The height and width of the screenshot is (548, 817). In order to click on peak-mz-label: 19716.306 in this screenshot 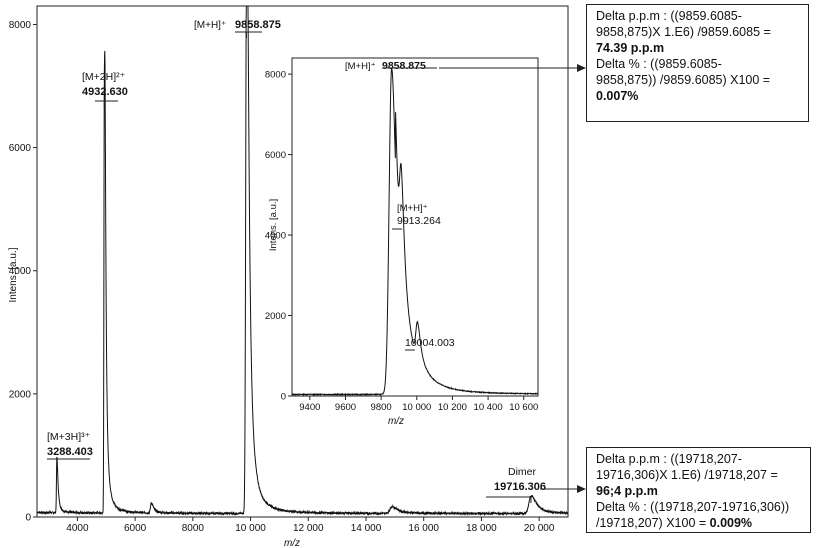, I will do `click(520, 487)`.